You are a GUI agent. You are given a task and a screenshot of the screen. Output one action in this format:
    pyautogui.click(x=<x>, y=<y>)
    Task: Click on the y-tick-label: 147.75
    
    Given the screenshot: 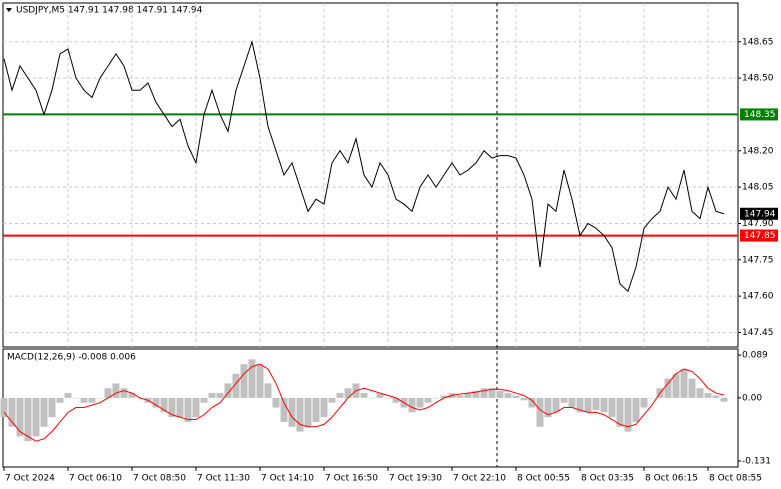 What is the action you would take?
    pyautogui.click(x=758, y=260)
    